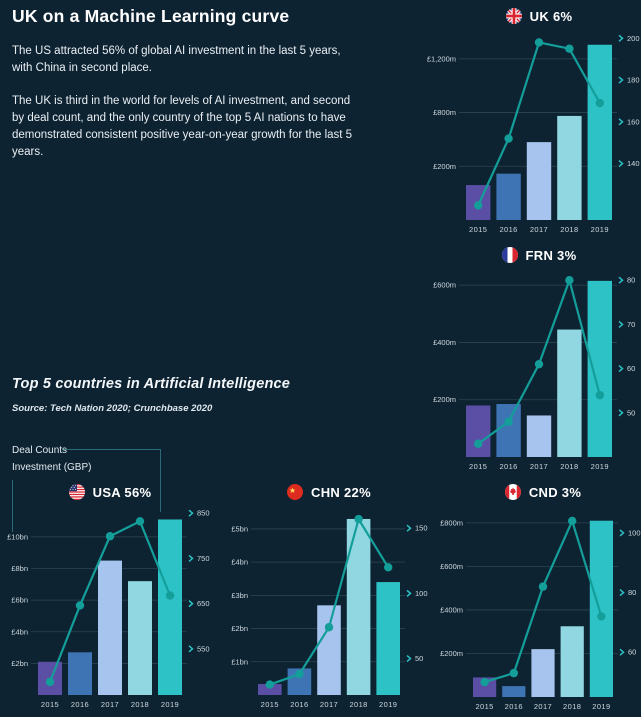 The width and height of the screenshot is (641, 717). I want to click on chart-title-chn: CHN 22%, so click(329, 492).